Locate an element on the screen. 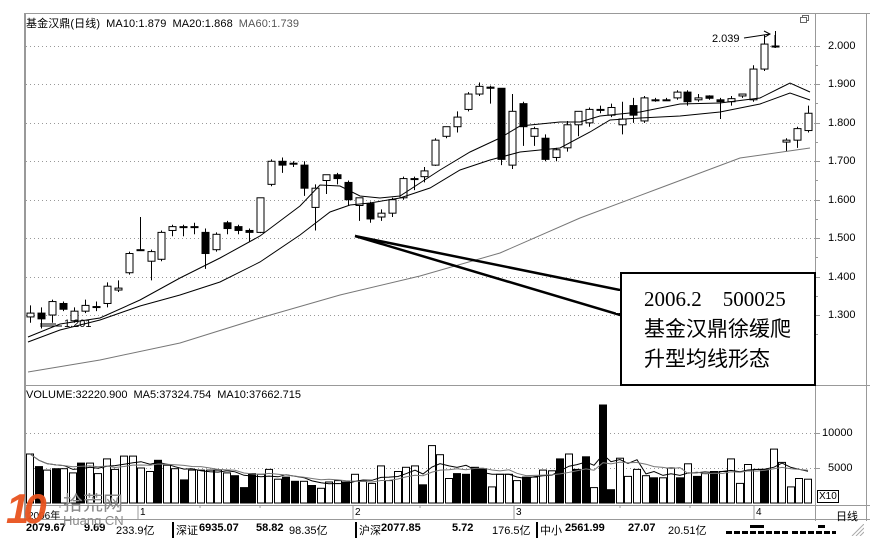  volume-axis-label: 10000 is located at coordinates (837, 433).